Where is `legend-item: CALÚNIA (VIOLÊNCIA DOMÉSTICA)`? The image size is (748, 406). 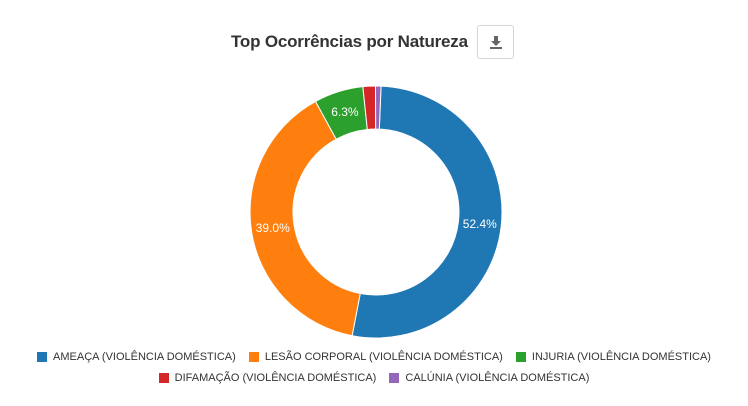
legend-item: CALÚNIA (VIOLÊNCIA DOMÉSTICA) is located at coordinates (489, 378).